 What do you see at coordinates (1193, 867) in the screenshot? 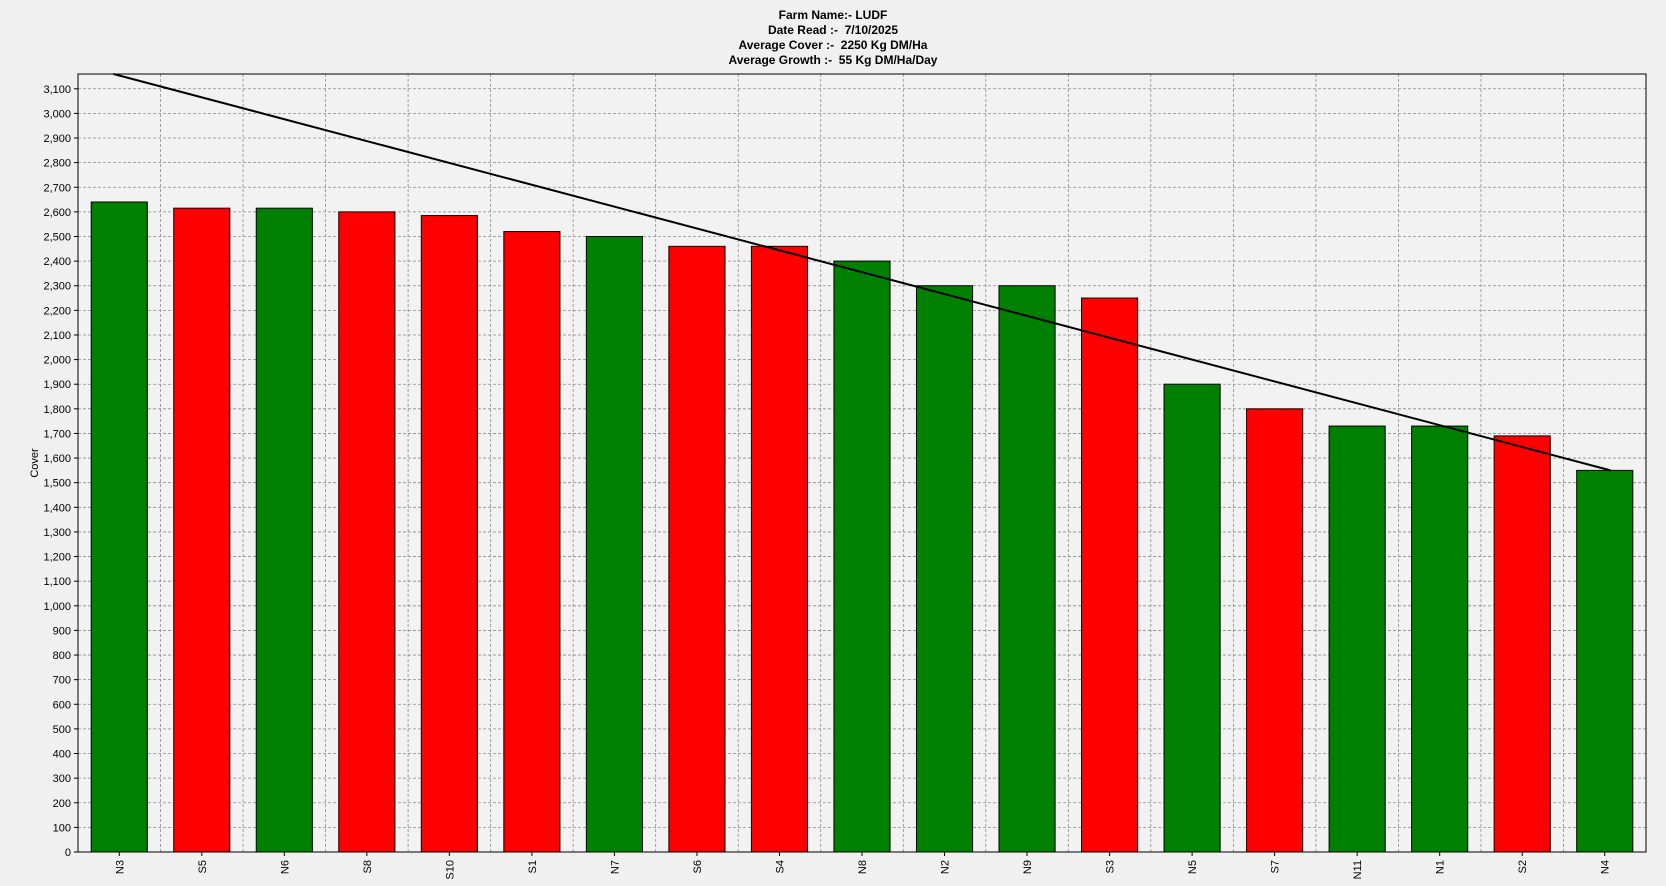
I see `x-tick-label: N5` at bounding box center [1193, 867].